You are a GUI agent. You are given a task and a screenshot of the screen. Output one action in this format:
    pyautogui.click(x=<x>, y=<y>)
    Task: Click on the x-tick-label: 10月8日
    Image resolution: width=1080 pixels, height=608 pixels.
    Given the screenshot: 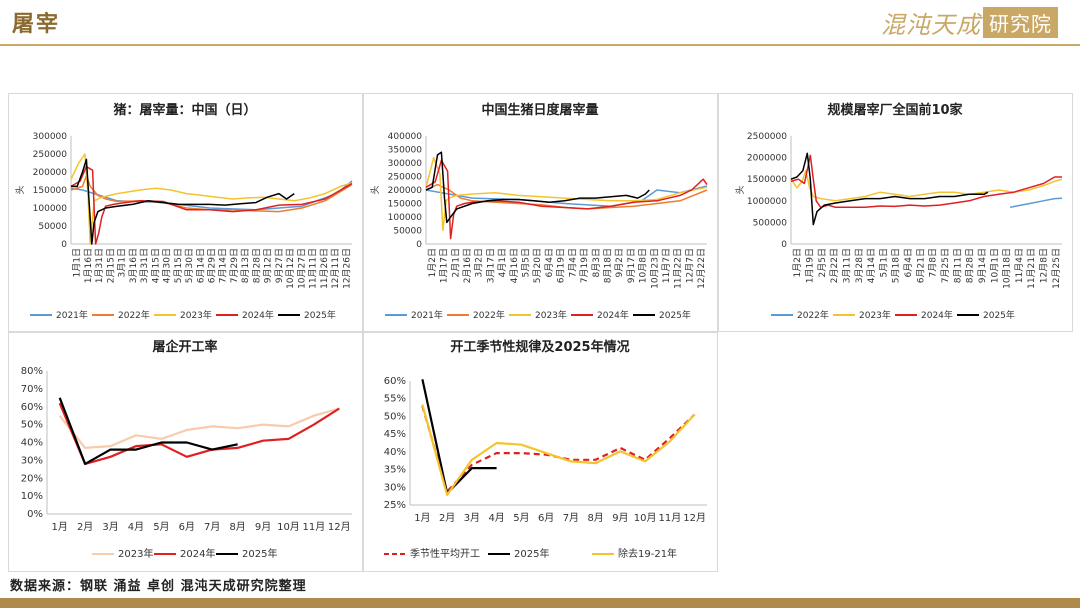 What is the action you would take?
    pyautogui.click(x=643, y=265)
    